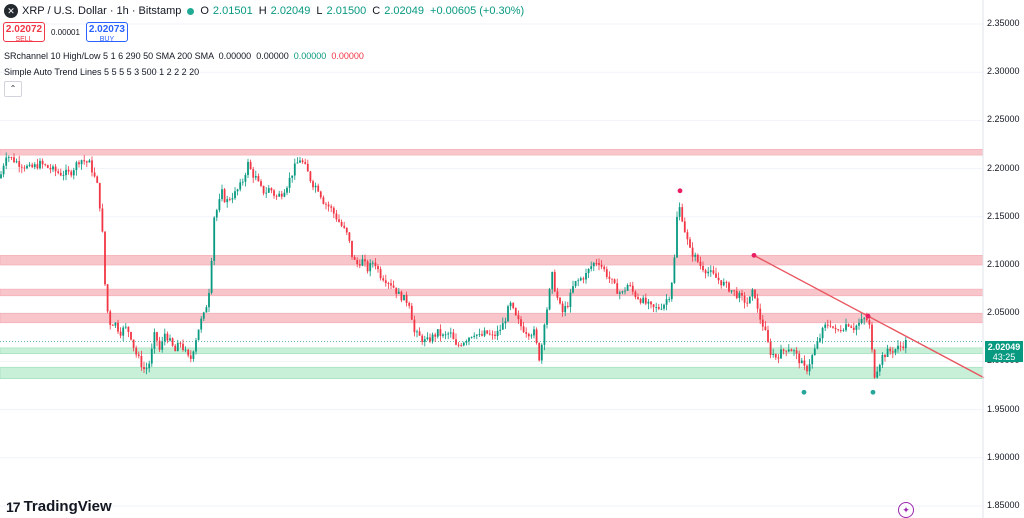 This screenshot has width=1024, height=518. Describe the element at coordinates (106, 32) in the screenshot. I see `buy-button: 2.02073 BUY` at that location.